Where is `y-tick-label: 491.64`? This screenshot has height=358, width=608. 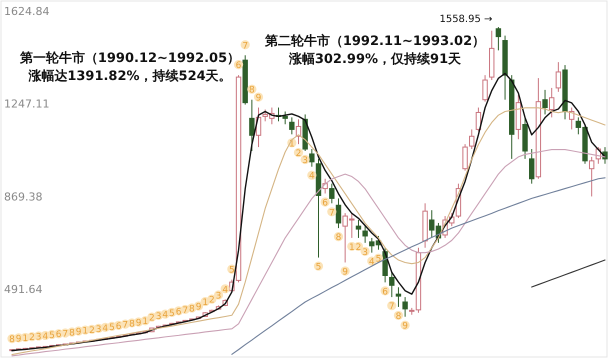
y-tick-label: 491.64 is located at coordinates (23, 289).